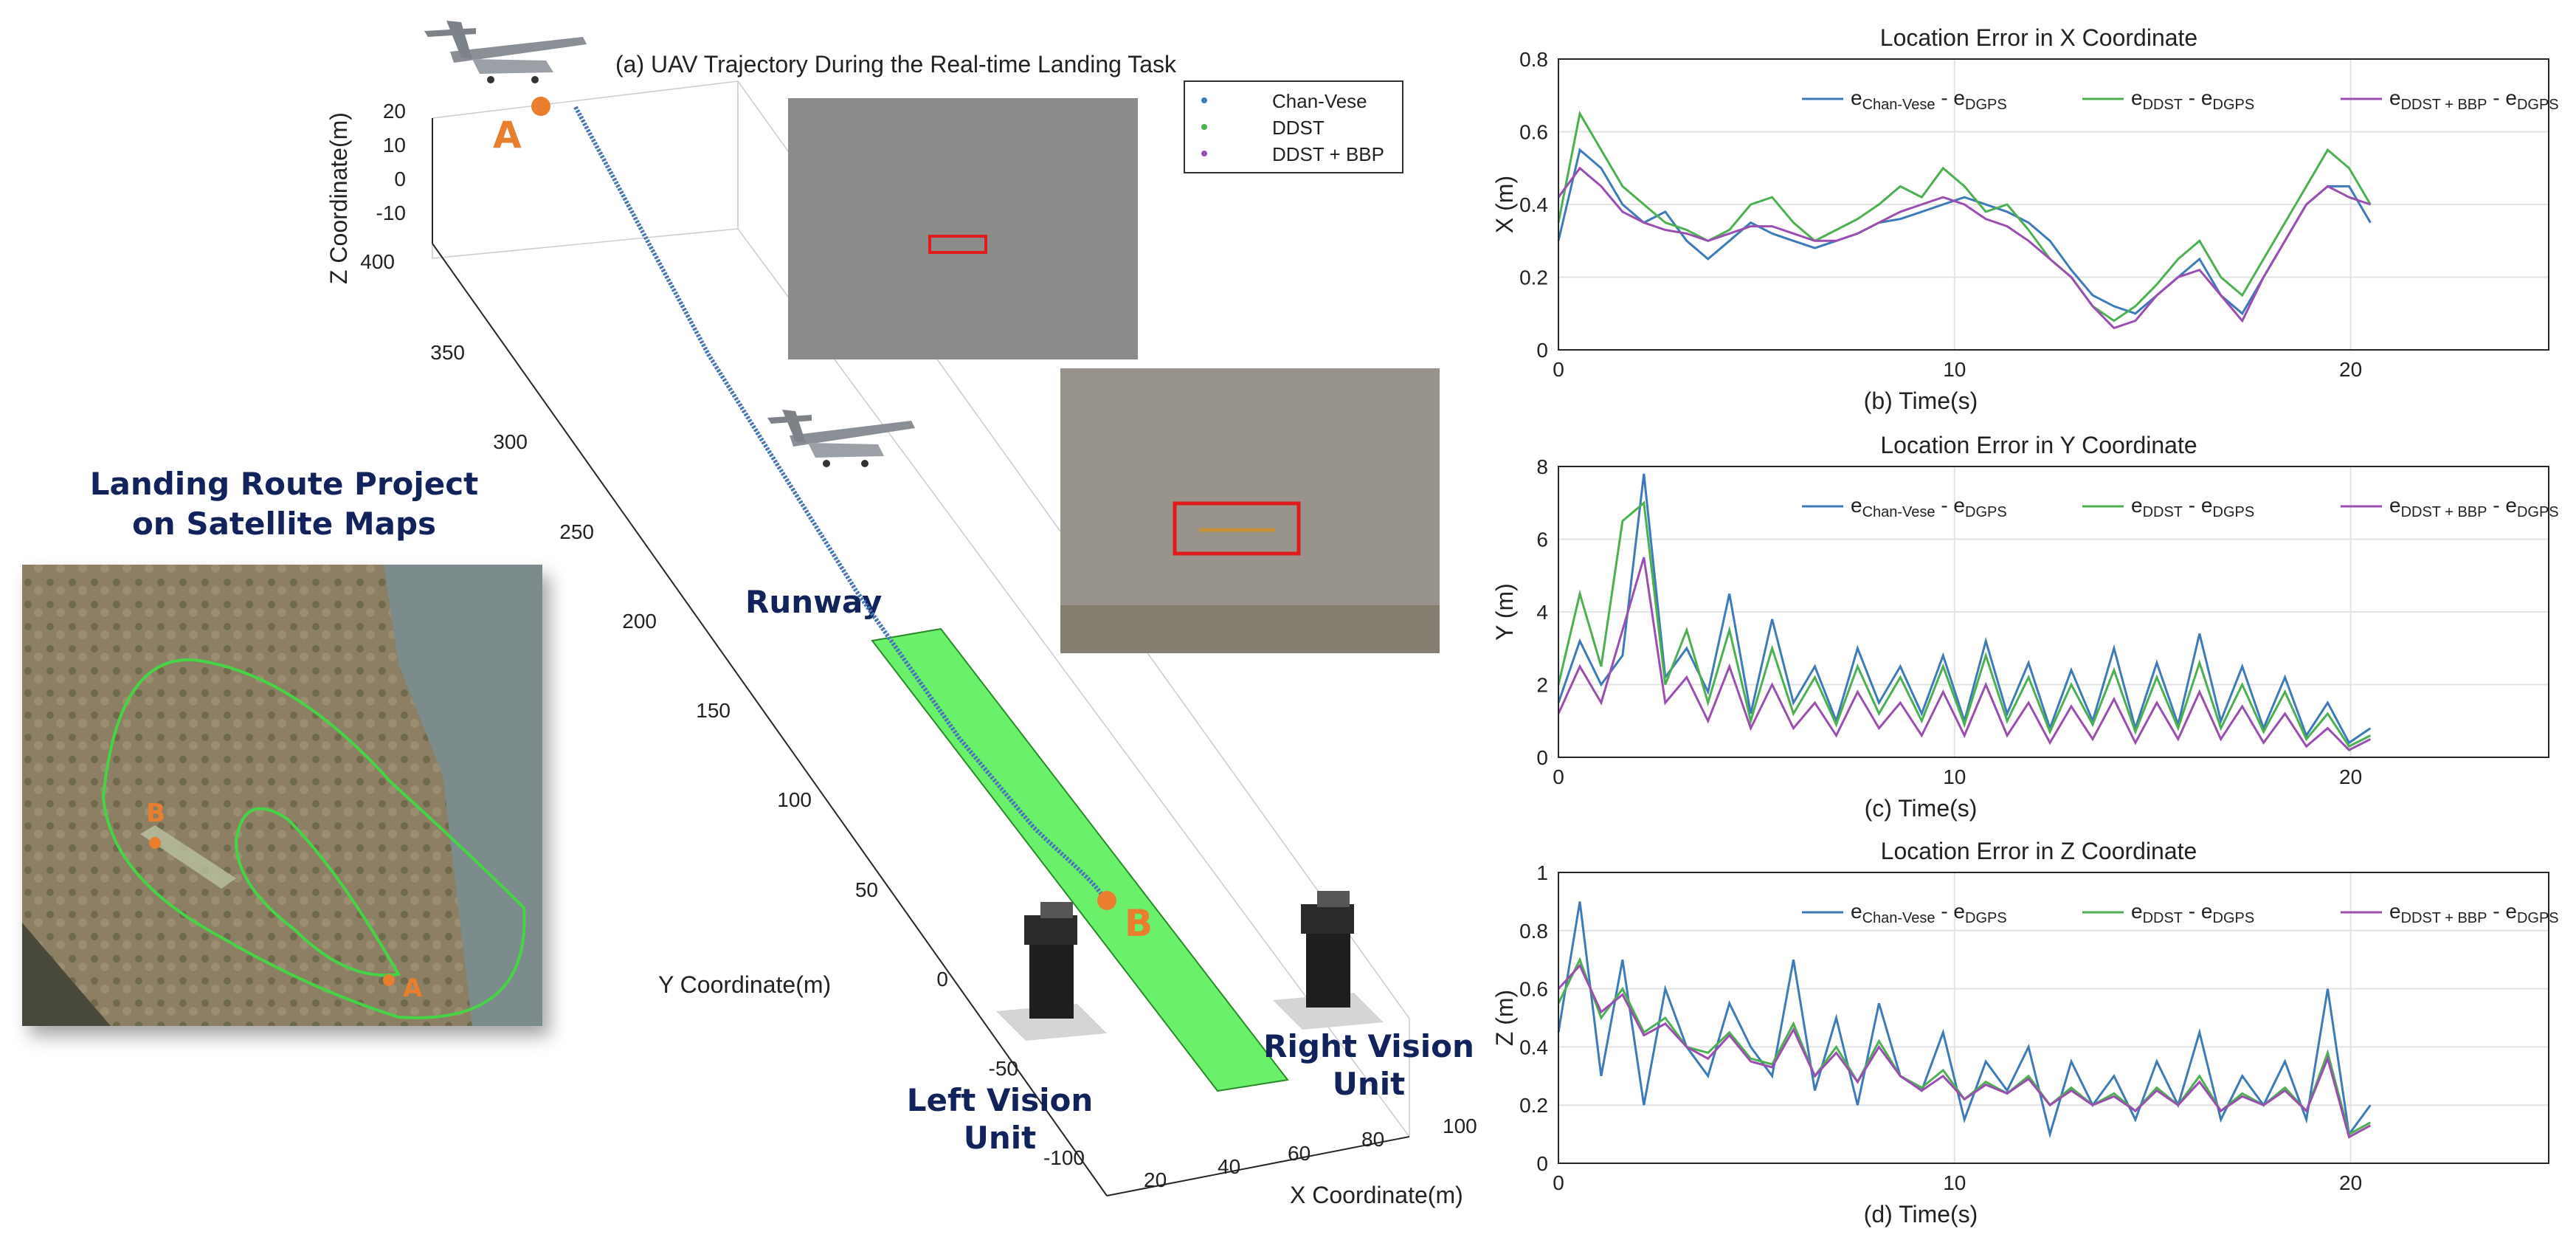  Describe the element at coordinates (1542, 685) in the screenshot. I see `y-tick-label: 2` at that location.